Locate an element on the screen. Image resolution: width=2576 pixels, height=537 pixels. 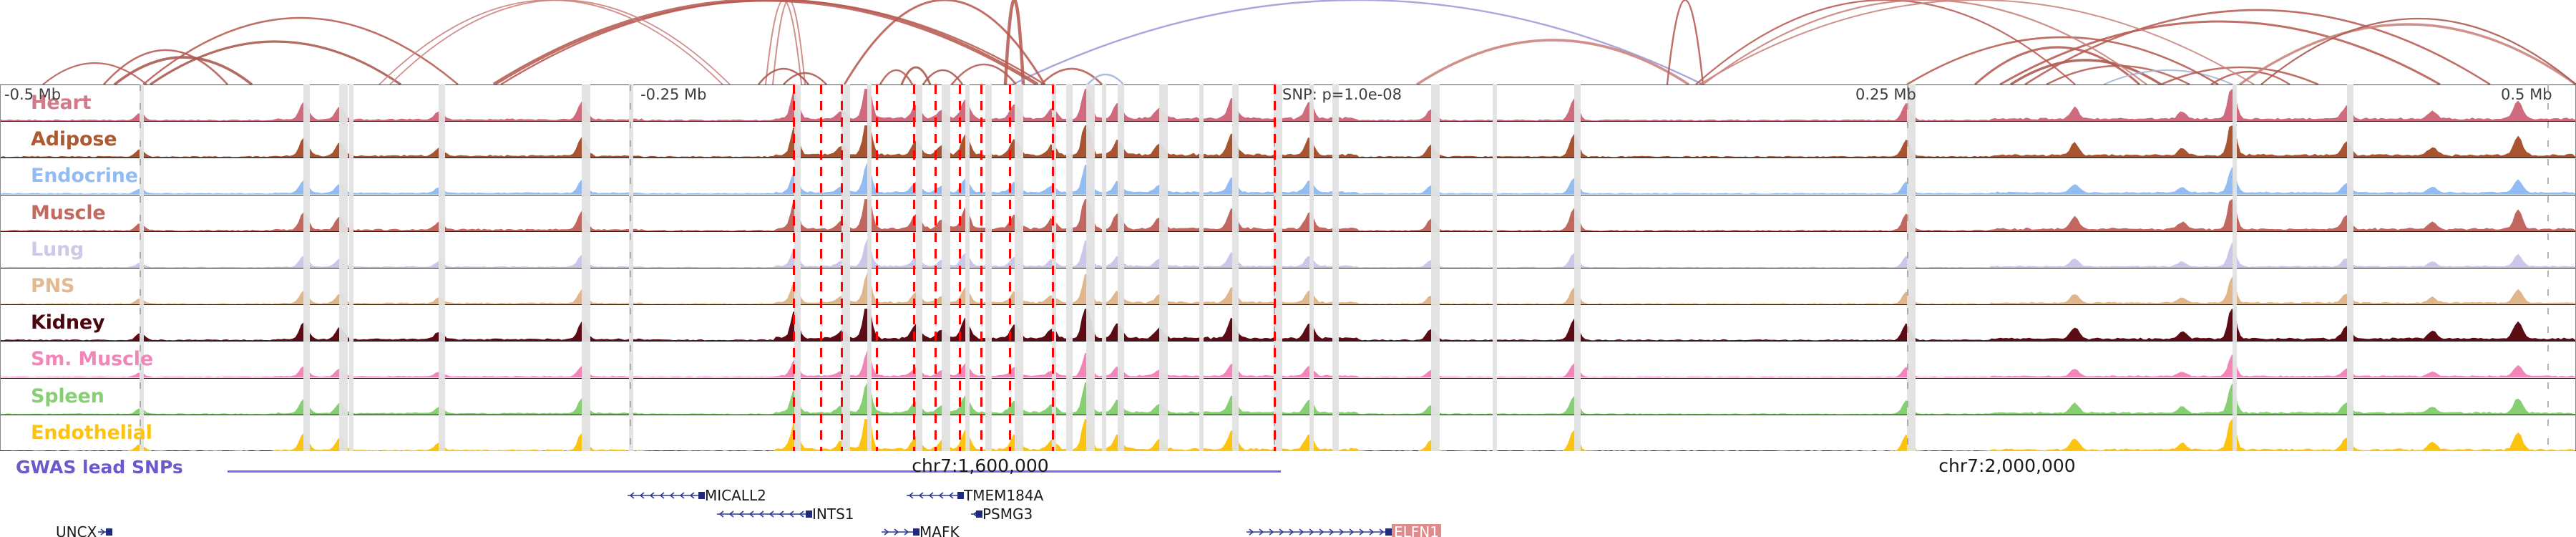
gene-body-ints1 is located at coordinates (764, 514).